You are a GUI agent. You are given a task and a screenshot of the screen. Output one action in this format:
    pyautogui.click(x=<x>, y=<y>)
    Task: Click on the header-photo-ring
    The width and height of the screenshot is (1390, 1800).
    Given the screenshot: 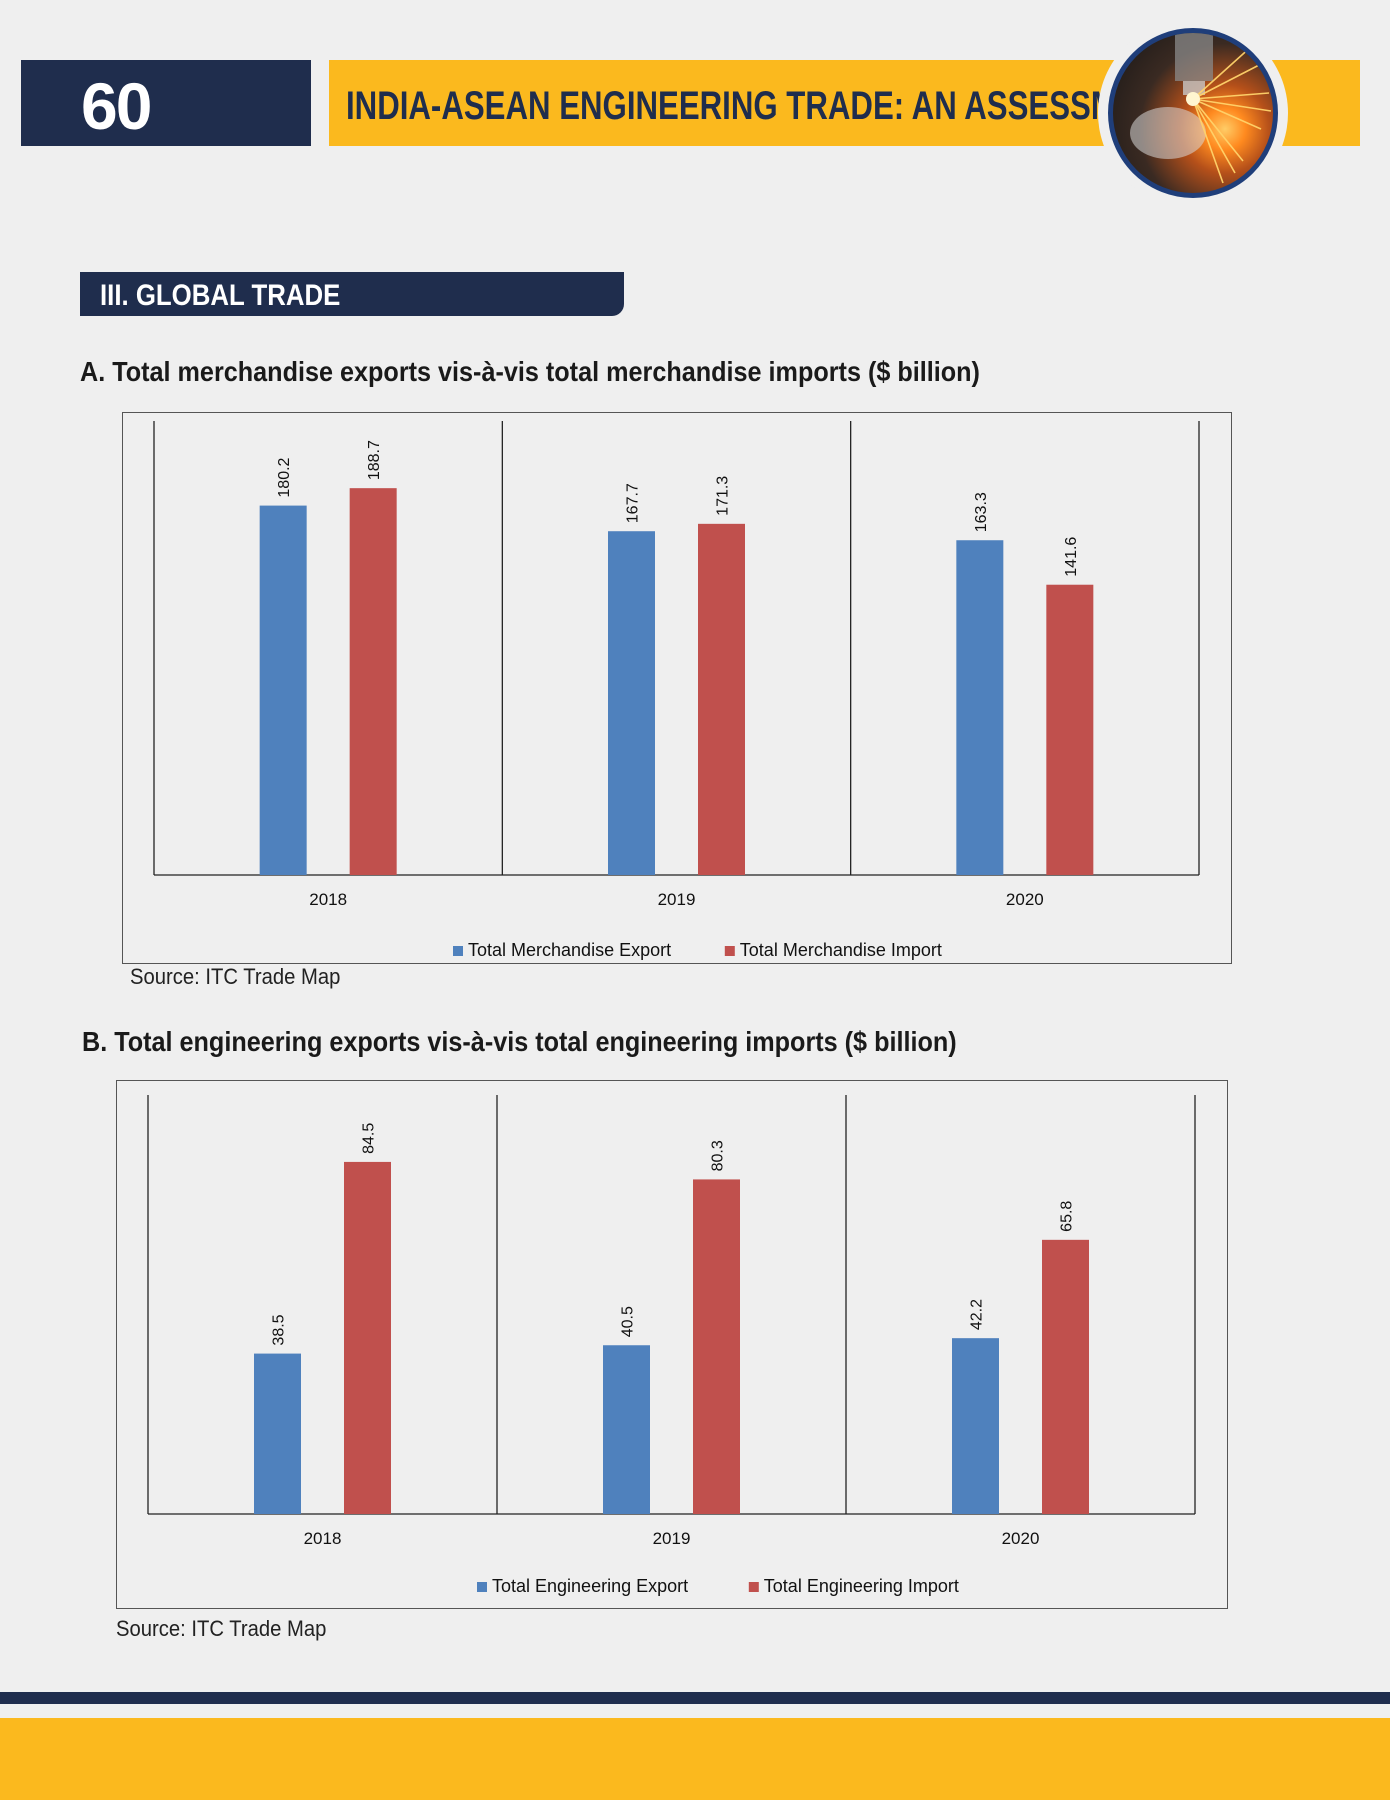 What is the action you would take?
    pyautogui.click(x=1193, y=113)
    